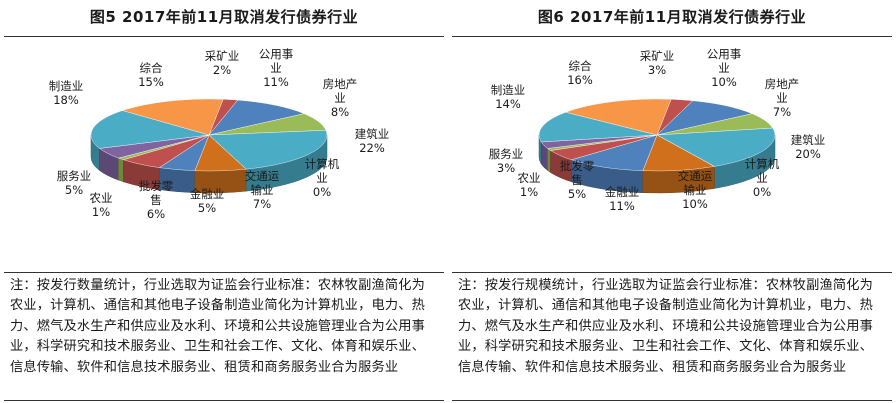 The height and width of the screenshot is (403, 896). What do you see at coordinates (156, 200) in the screenshot?
I see `slice-label-批发零售: 批发零售 6%` at bounding box center [156, 200].